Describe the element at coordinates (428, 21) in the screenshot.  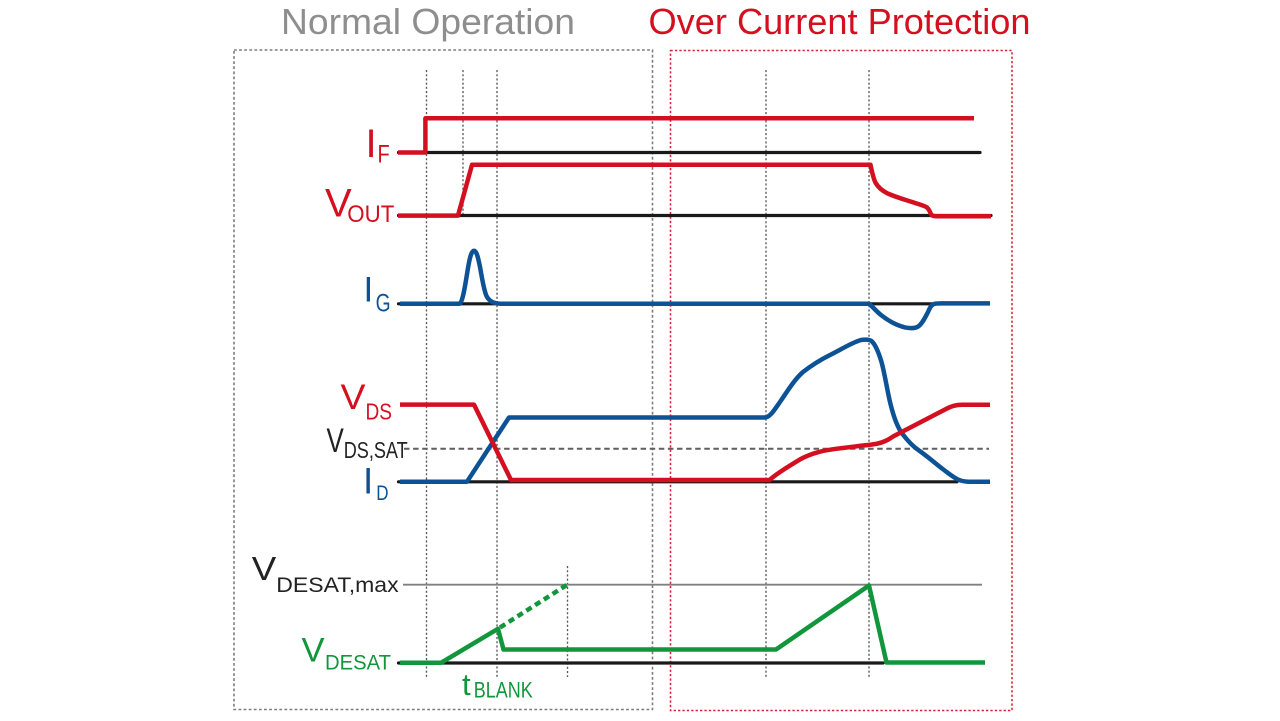
I see `svg-text: Normal Operation` at that location.